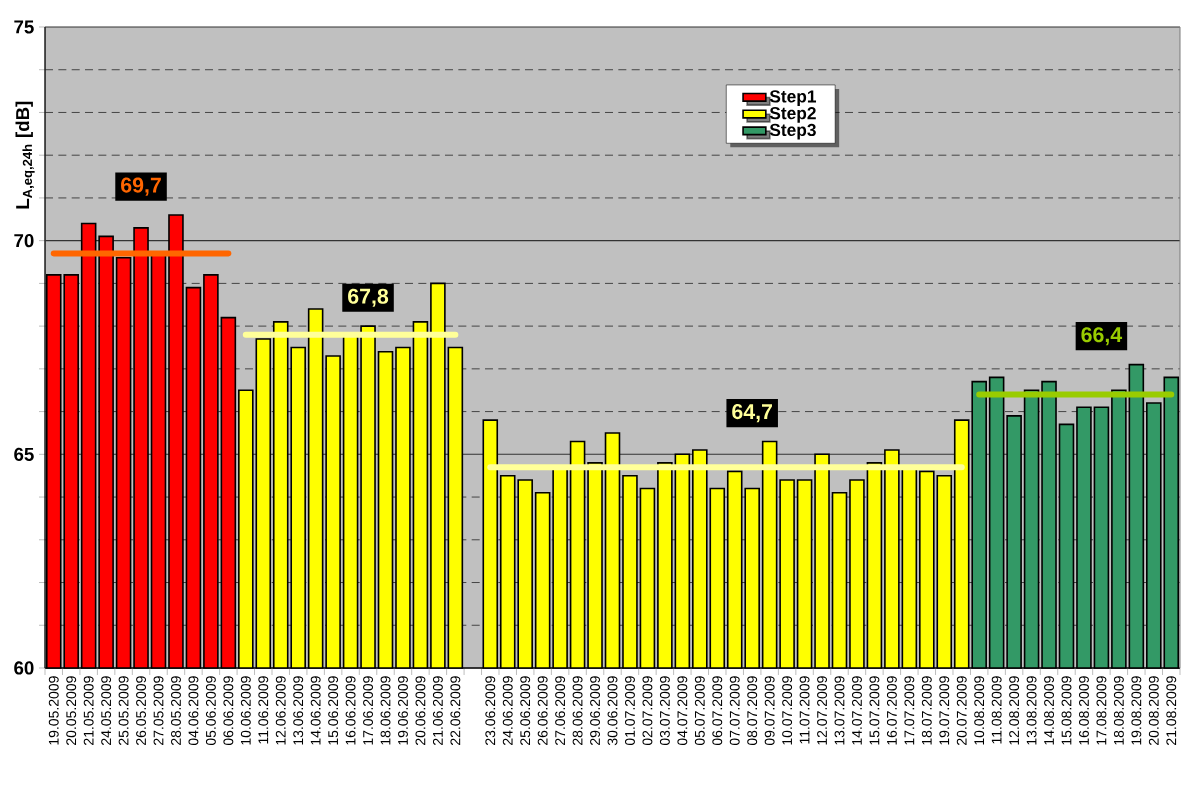  I want to click on x-tick-label: 24.05.2009, so click(106, 710).